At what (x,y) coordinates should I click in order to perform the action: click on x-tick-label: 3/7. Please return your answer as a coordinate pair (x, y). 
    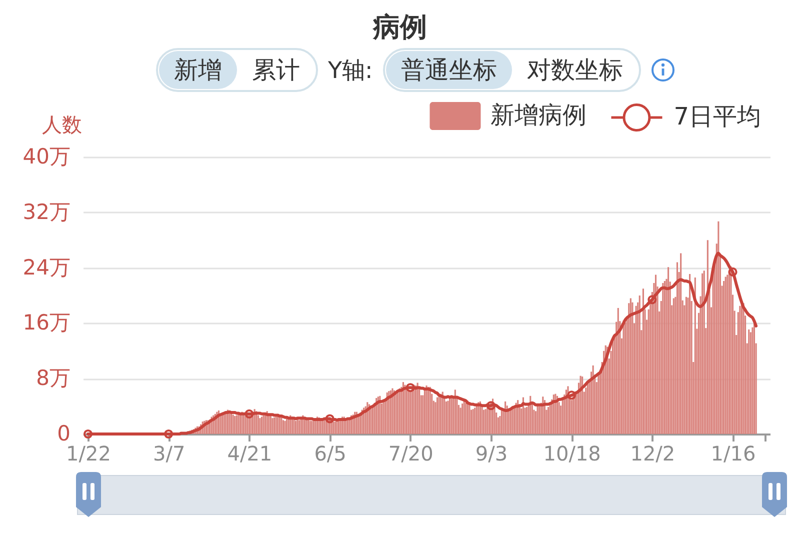
    Looking at the image, I should click on (169, 454).